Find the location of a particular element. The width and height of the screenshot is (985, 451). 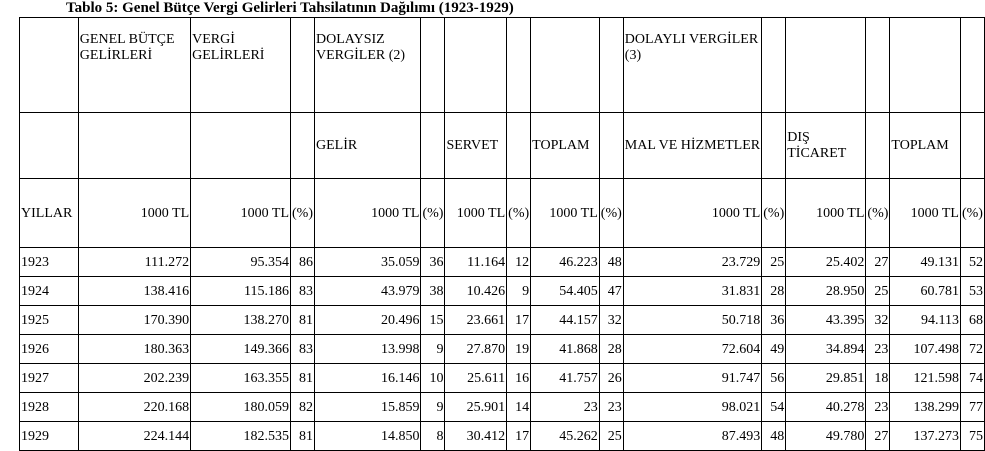

cell-vergi: 180.059 is located at coordinates (241, 407).